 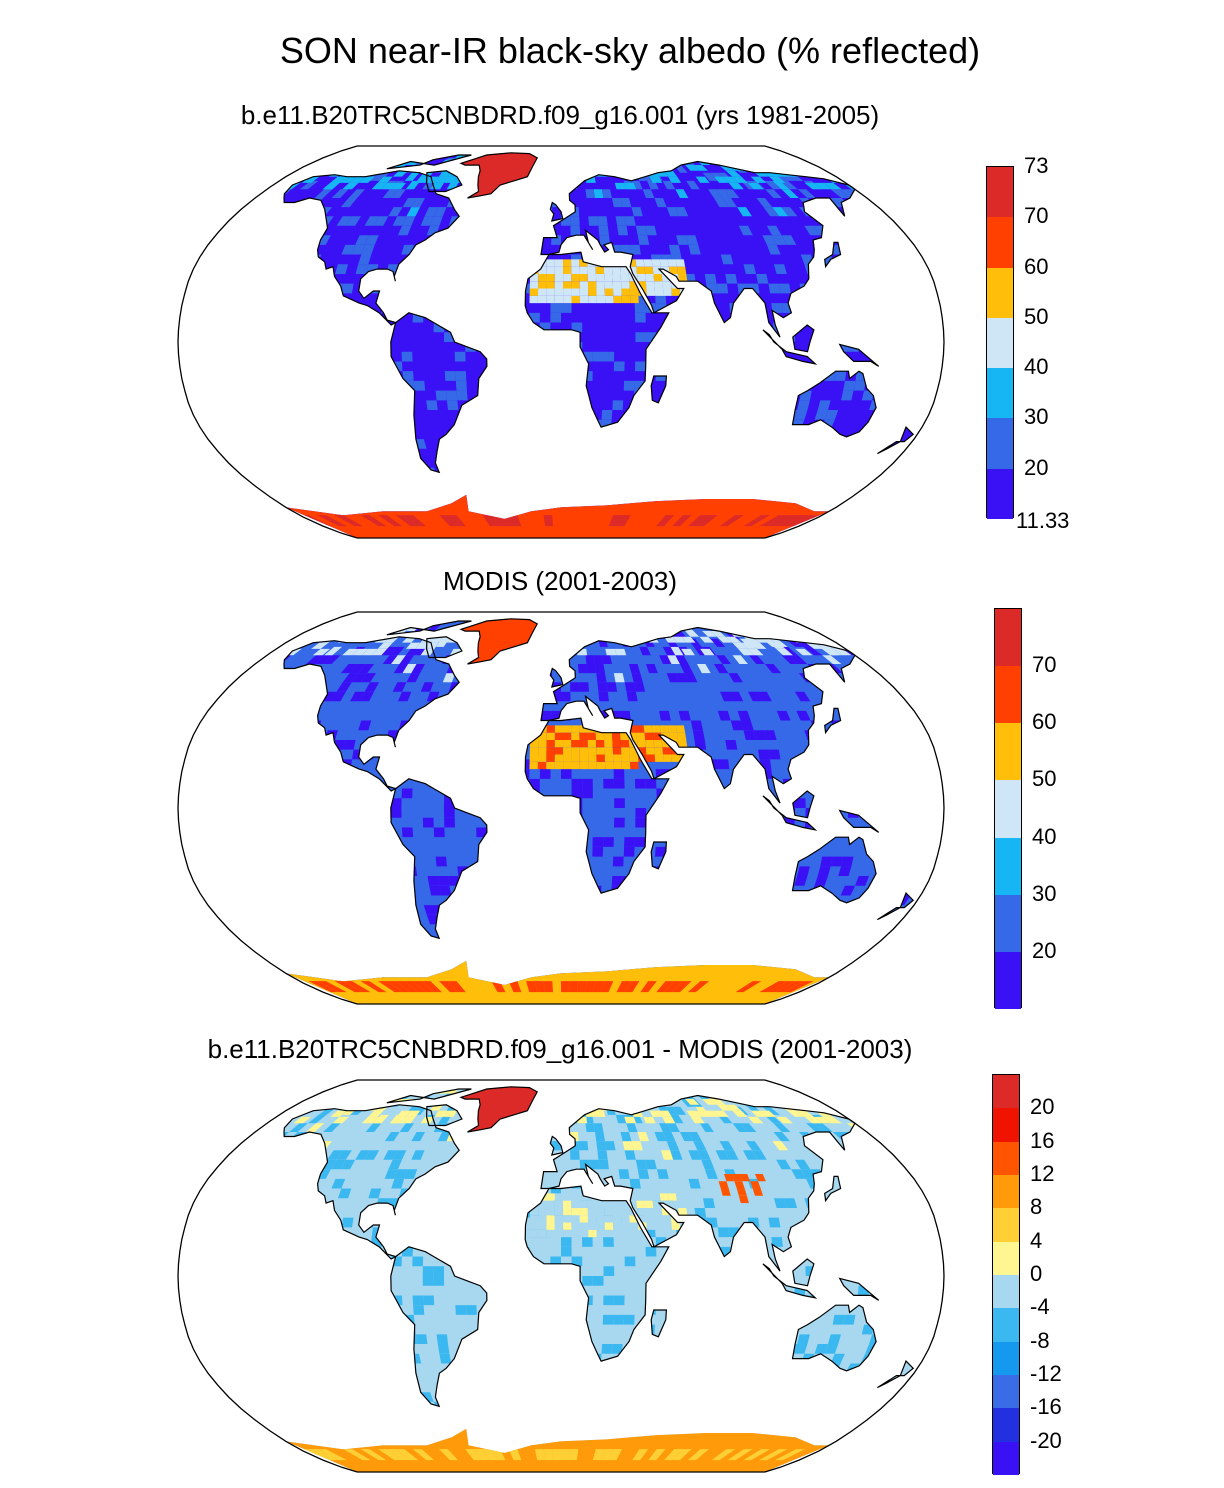 What do you see at coordinates (1044, 665) in the screenshot?
I see `colorbar-tick-label: 70` at bounding box center [1044, 665].